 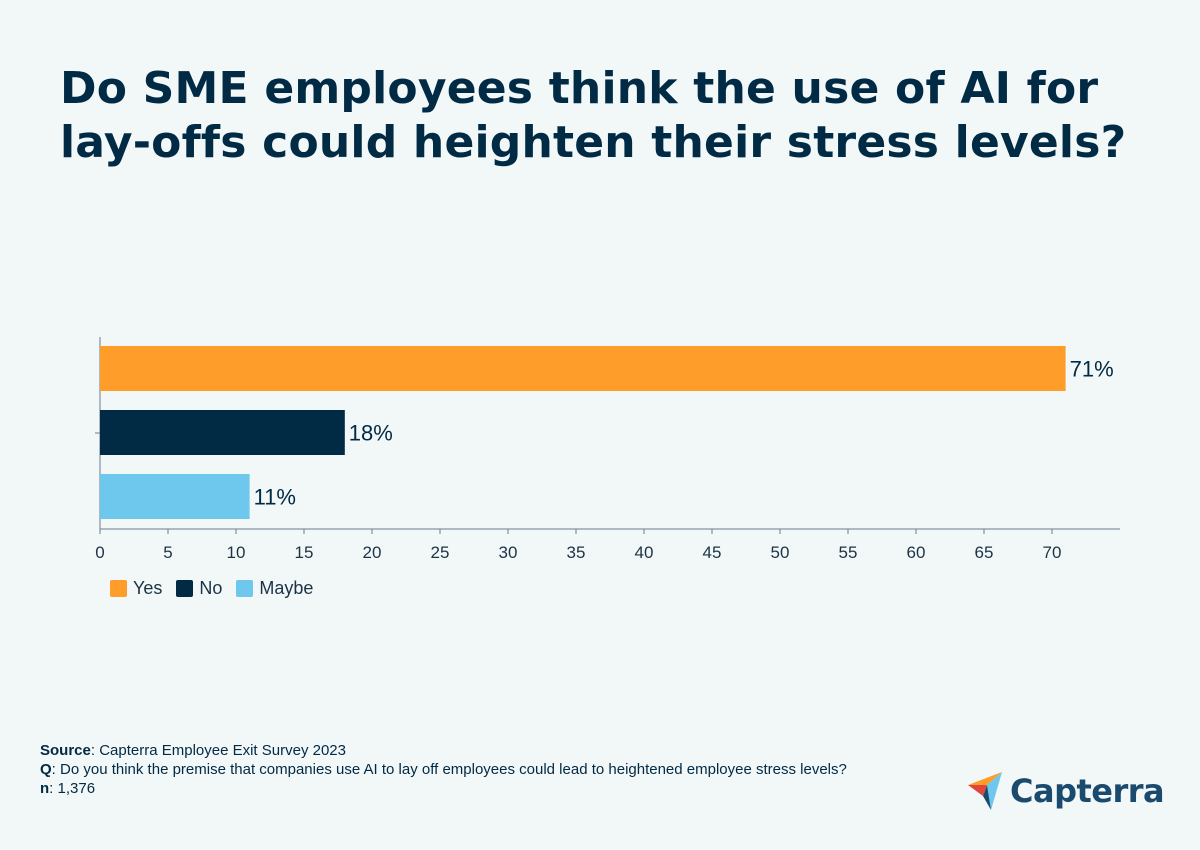 I want to click on x-tick-label-0: 0, so click(x=99, y=552).